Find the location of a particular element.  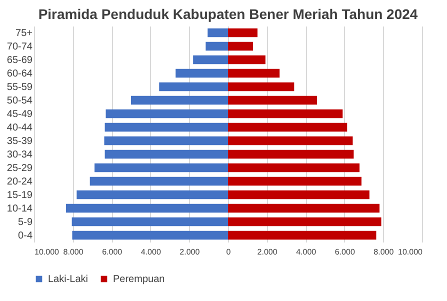

chart-title: Piramida Penduduk Kabupaten Bener Meriah Tahun 2024 is located at coordinates (228, 14).